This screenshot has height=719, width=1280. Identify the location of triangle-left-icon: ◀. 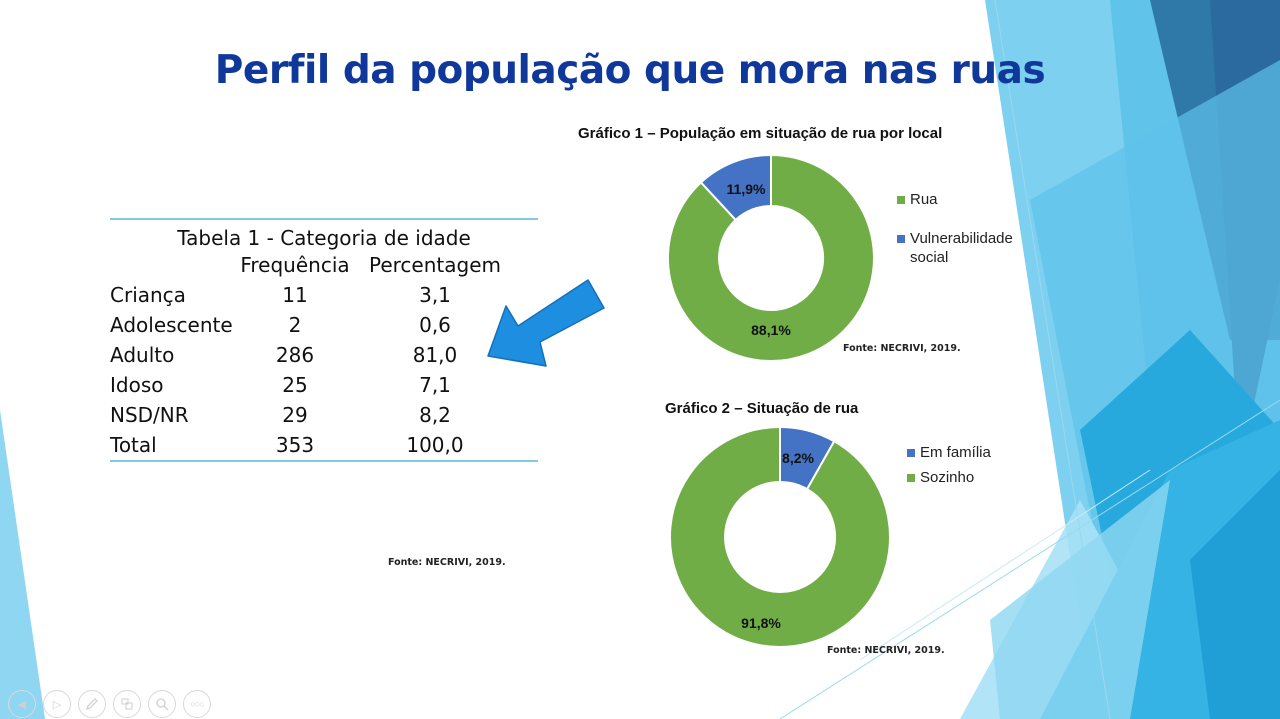
(22, 704).